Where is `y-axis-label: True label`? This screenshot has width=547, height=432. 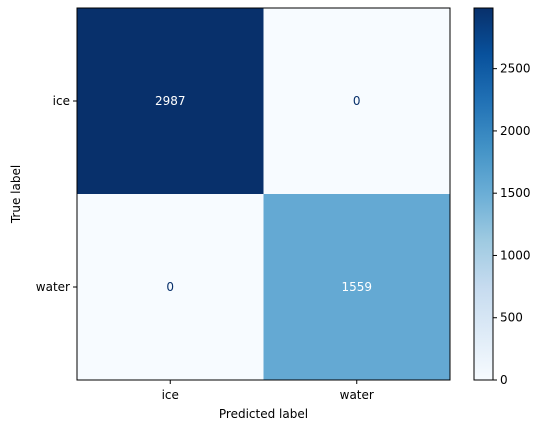 y-axis-label: True label is located at coordinates (16, 194).